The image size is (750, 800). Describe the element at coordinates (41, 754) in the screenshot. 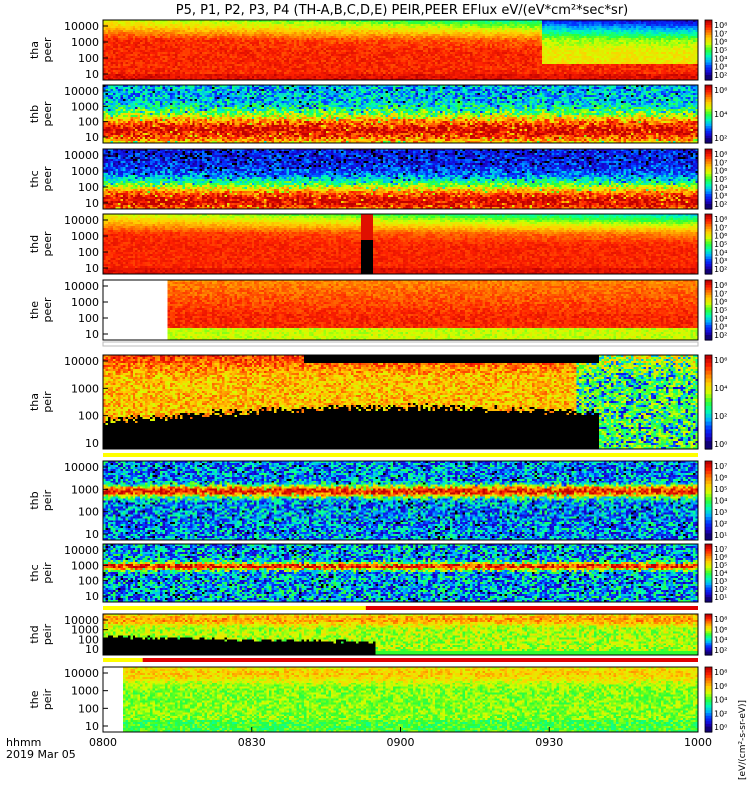

I see `x-axis-row-label: 2019 Mar 05` at that location.